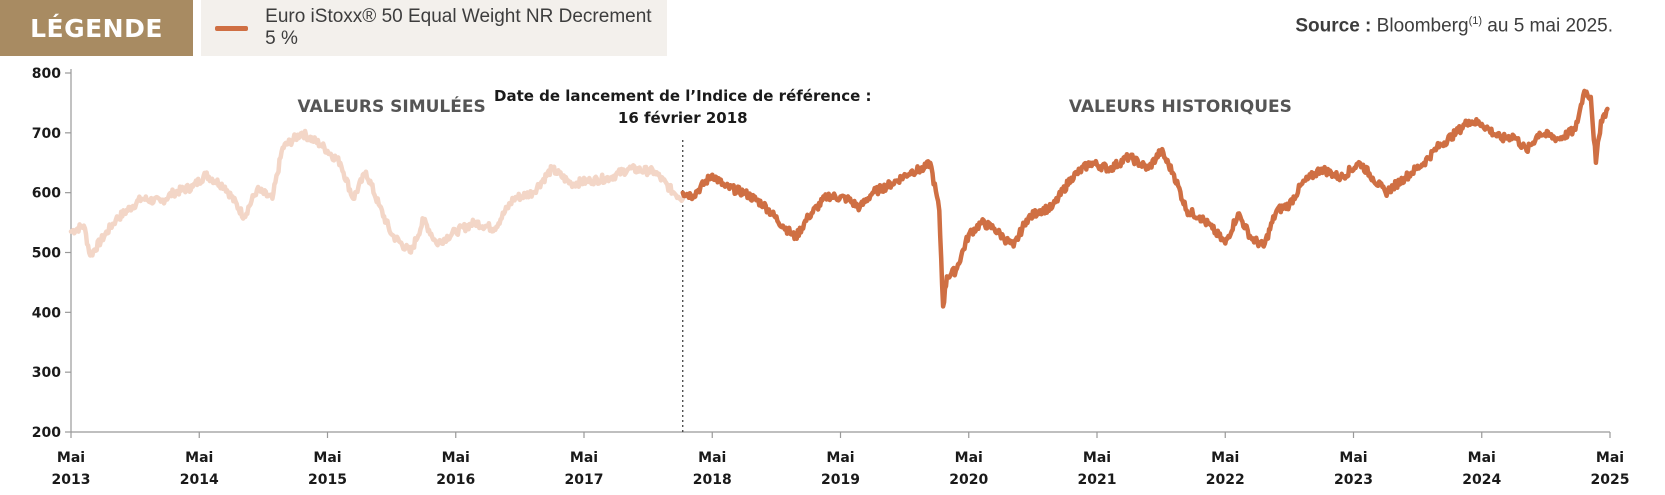 The width and height of the screenshot is (1665, 495). What do you see at coordinates (683, 118) in the screenshot?
I see `launch-date-label-line2: 16 février 2018` at bounding box center [683, 118].